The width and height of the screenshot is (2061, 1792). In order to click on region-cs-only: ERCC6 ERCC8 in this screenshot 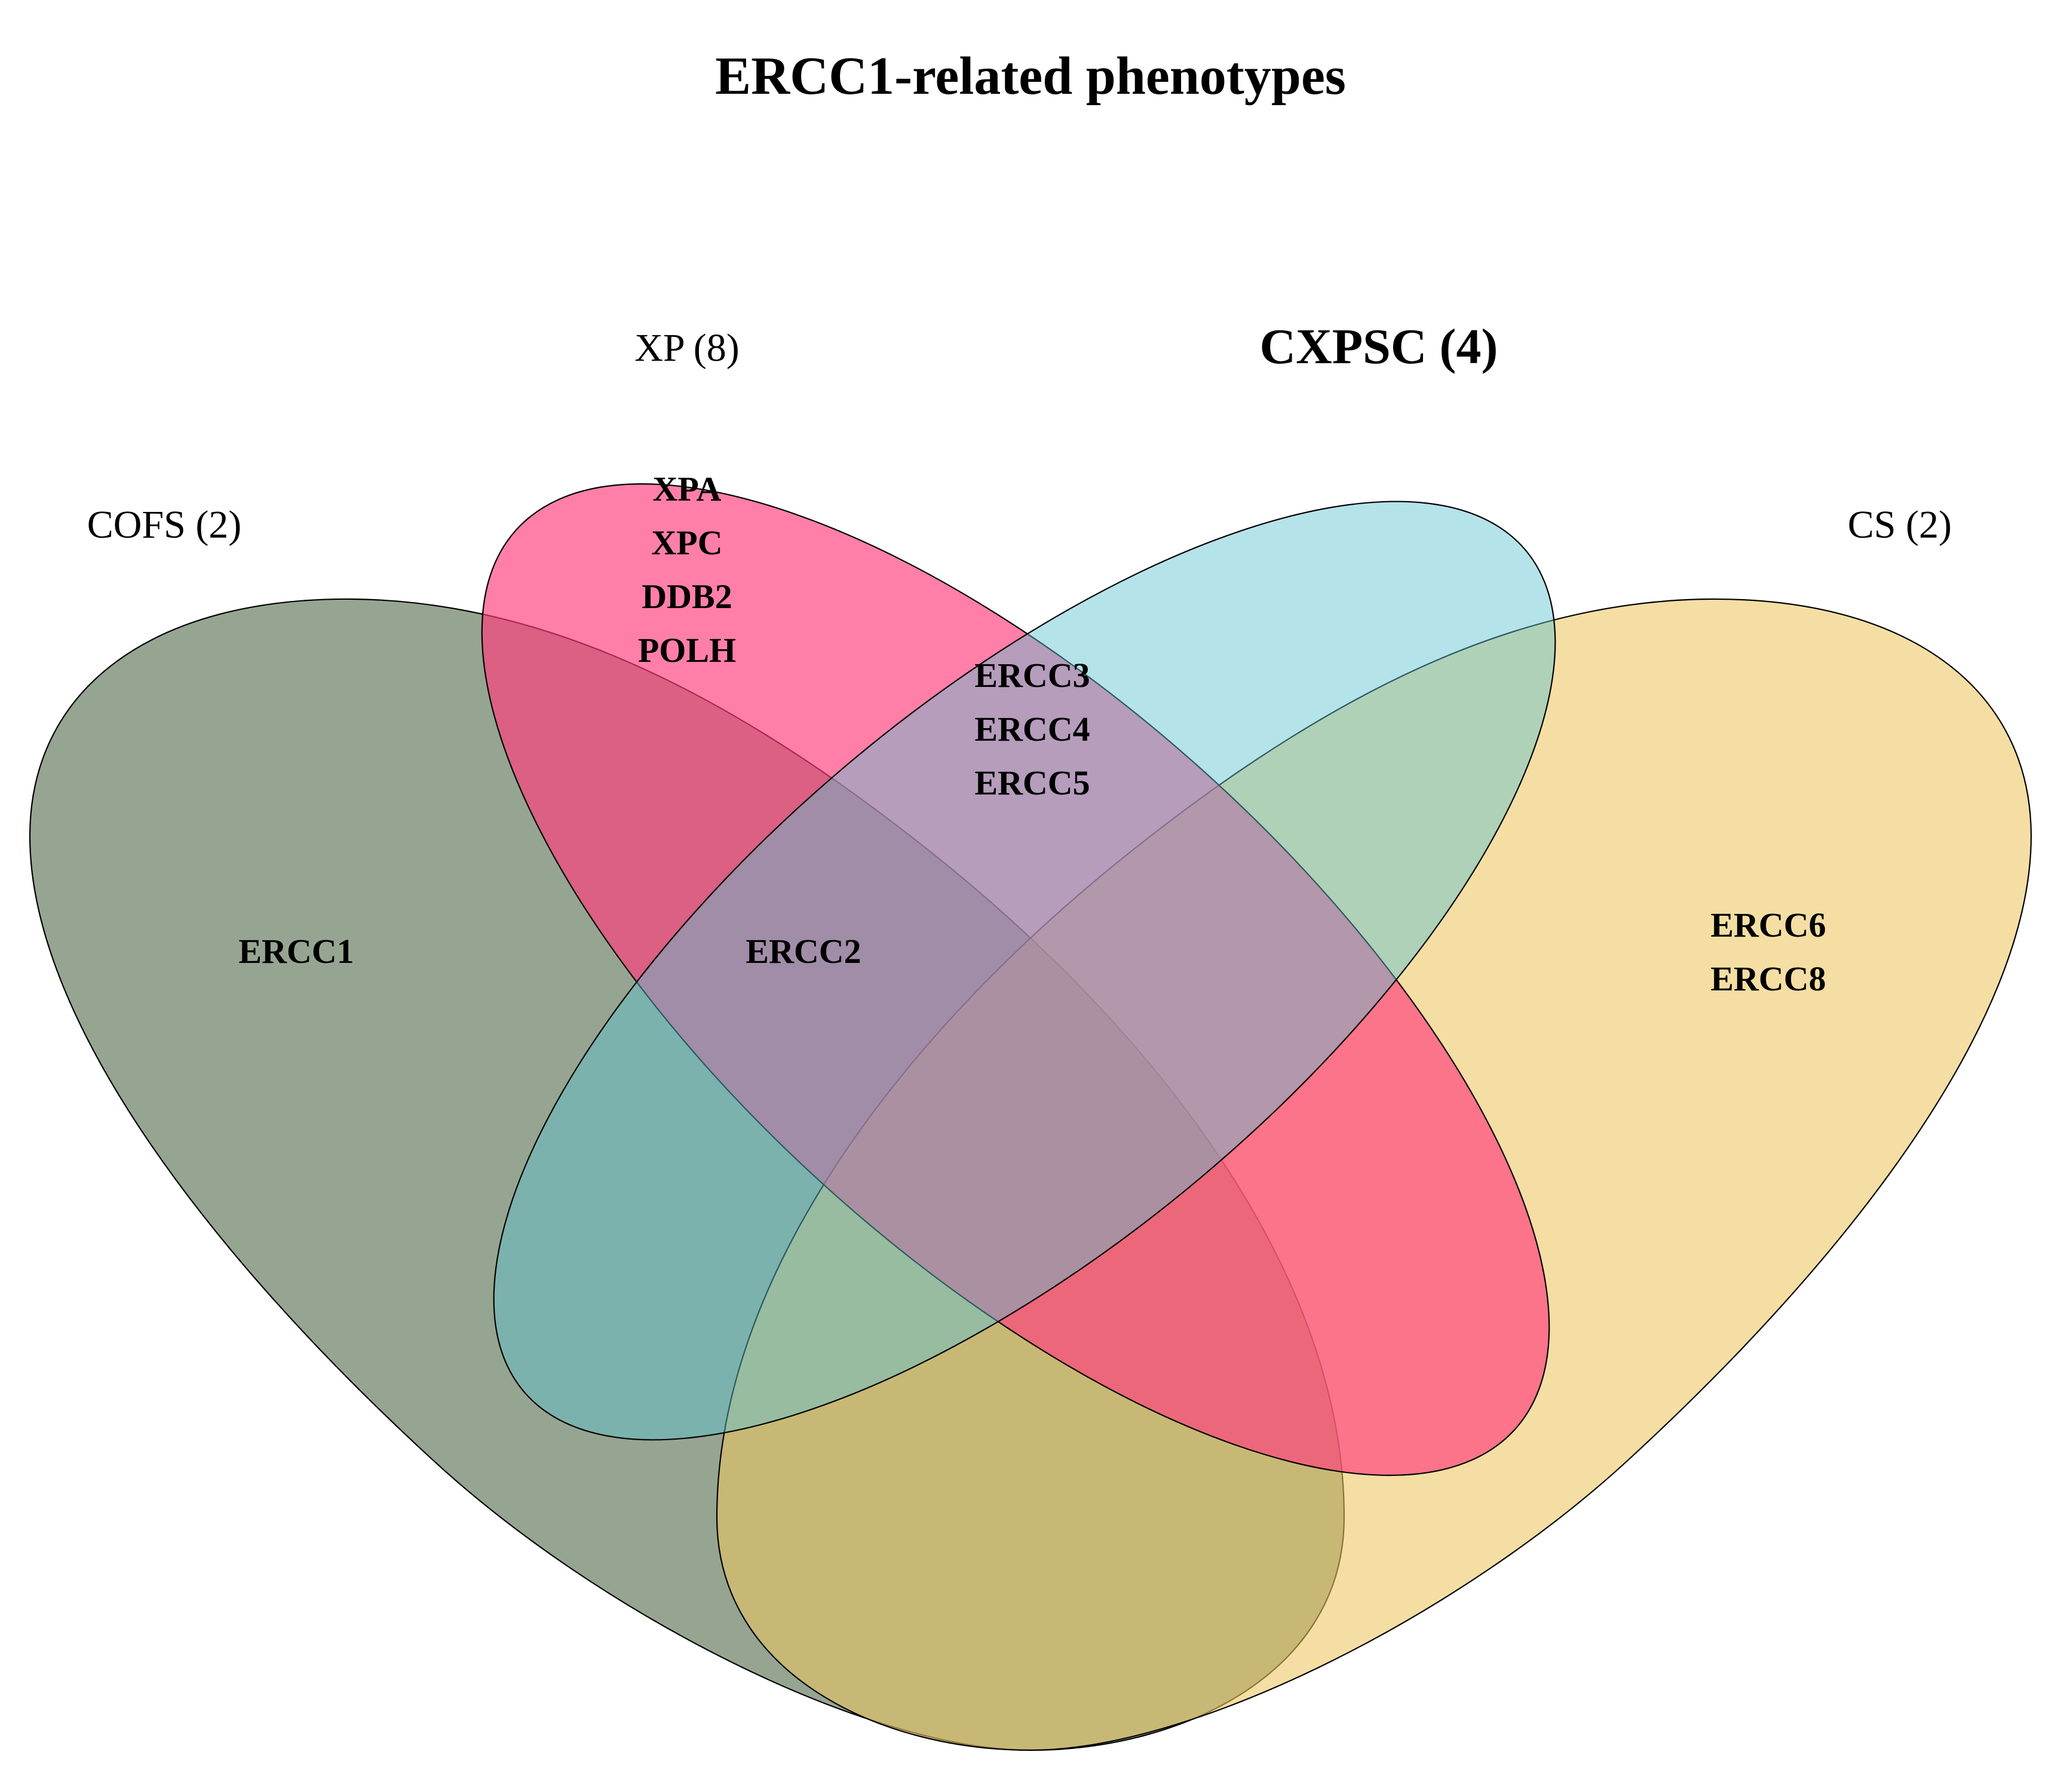, I will do `click(1768, 952)`.